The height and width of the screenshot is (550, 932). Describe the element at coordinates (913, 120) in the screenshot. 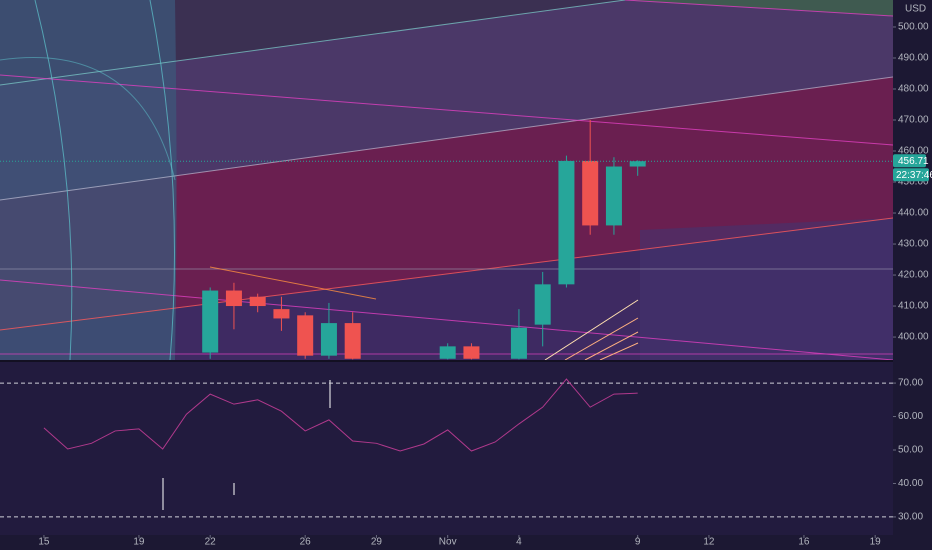

I see `y-tick-label: 470.00` at that location.